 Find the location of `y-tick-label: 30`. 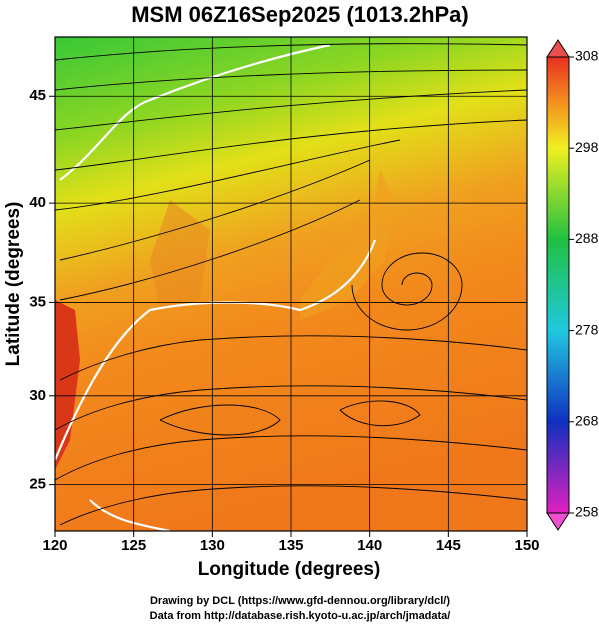

y-tick-label: 30 is located at coordinates (37, 395).